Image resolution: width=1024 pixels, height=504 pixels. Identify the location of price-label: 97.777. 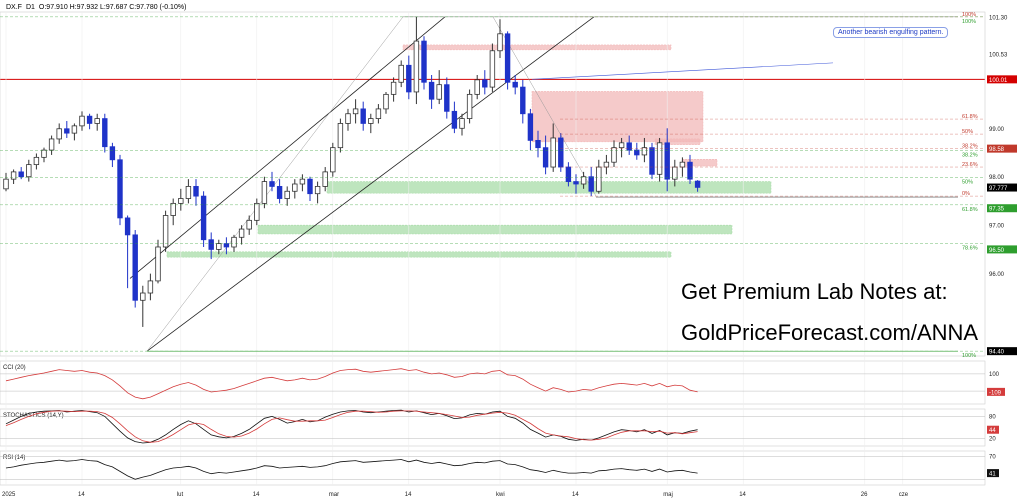
(998, 189).